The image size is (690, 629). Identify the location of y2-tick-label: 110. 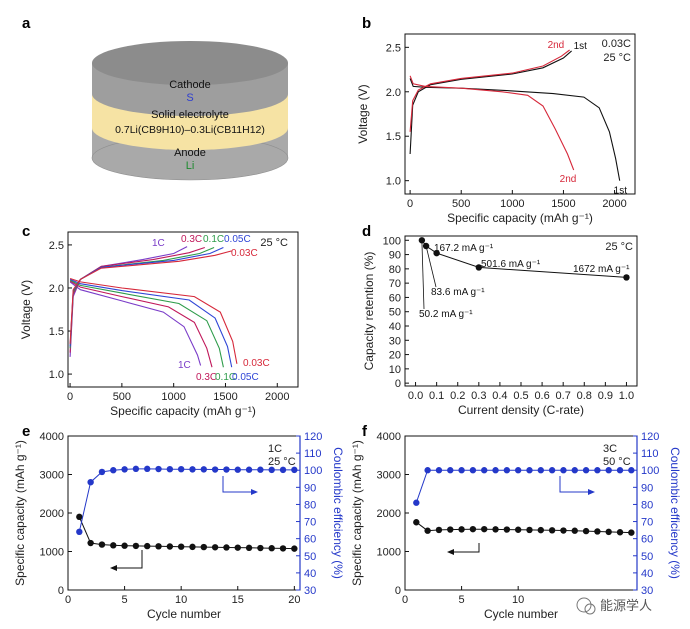
(313, 454).